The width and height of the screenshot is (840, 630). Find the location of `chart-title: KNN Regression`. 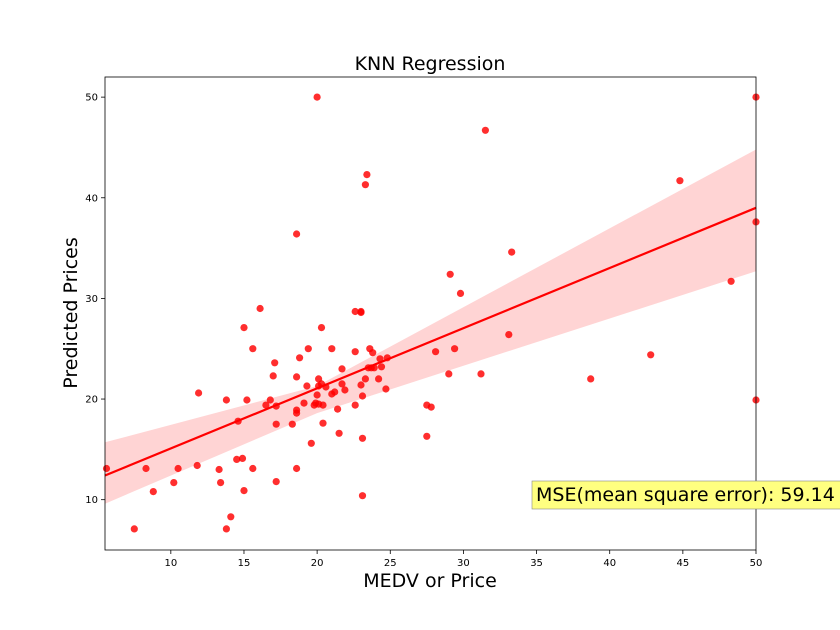

chart-title: KNN Regression is located at coordinates (430, 64).